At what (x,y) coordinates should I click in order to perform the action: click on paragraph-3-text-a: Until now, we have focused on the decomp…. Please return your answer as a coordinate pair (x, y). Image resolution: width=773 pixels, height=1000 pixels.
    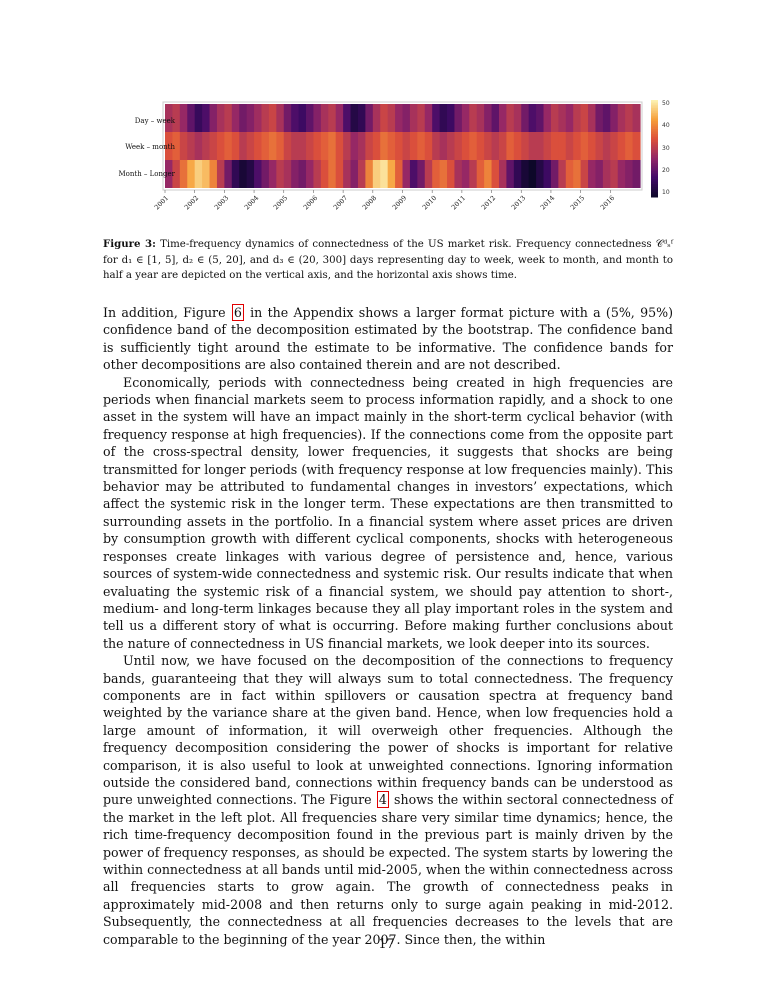
    Looking at the image, I should click on (388, 730).